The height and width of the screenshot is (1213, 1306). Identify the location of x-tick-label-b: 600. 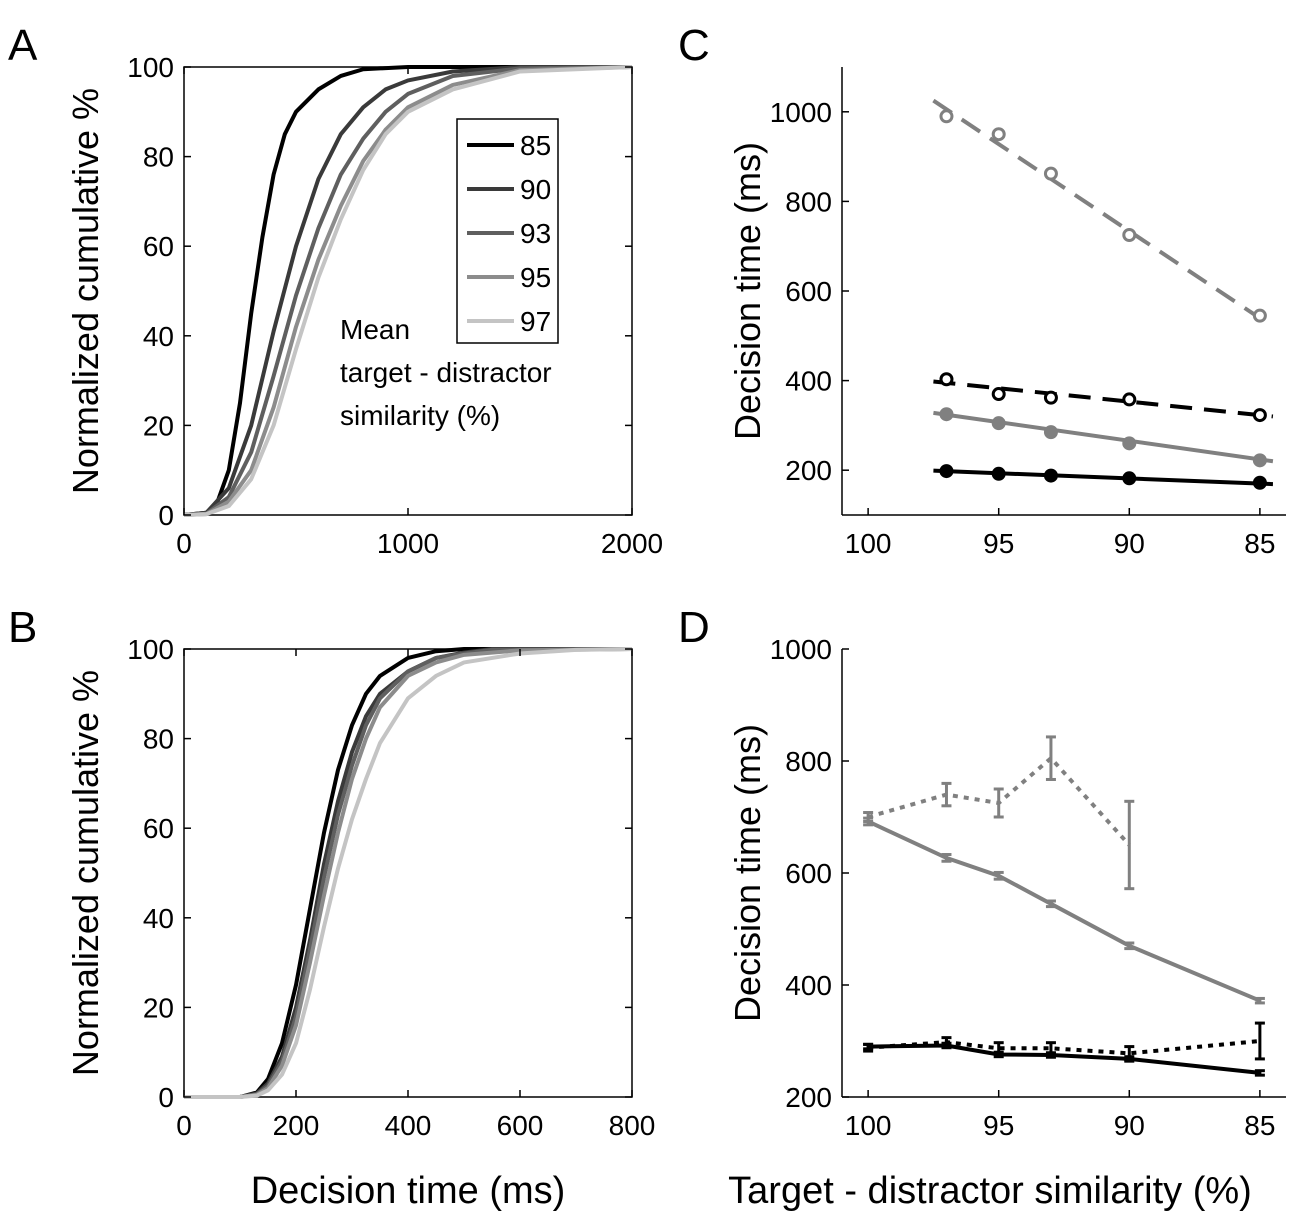
(520, 1125).